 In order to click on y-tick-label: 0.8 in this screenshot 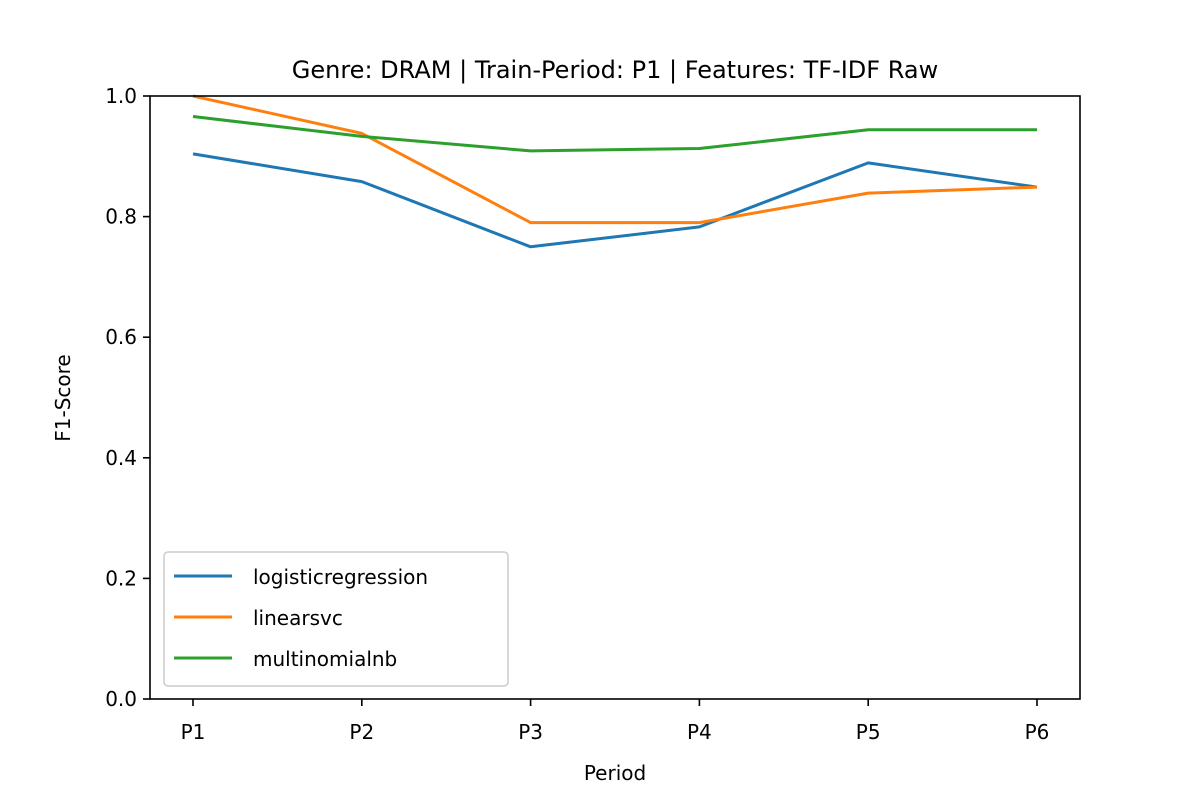, I will do `click(121, 217)`.